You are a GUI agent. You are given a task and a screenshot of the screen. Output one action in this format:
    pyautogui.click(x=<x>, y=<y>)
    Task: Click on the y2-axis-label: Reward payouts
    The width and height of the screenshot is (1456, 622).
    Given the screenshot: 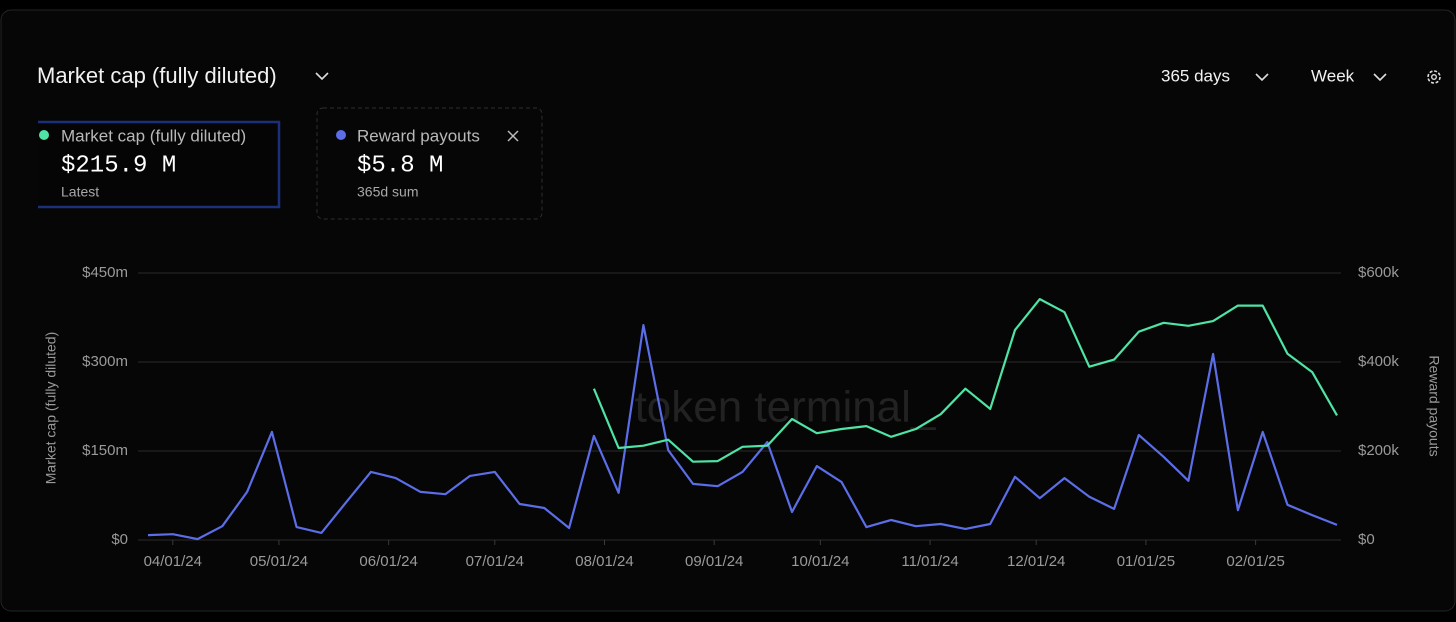 What is the action you would take?
    pyautogui.click(x=1434, y=405)
    